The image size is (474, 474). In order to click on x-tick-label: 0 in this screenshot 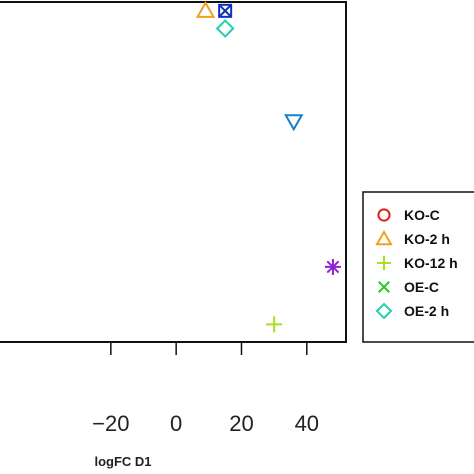, I will do `click(176, 423)`.